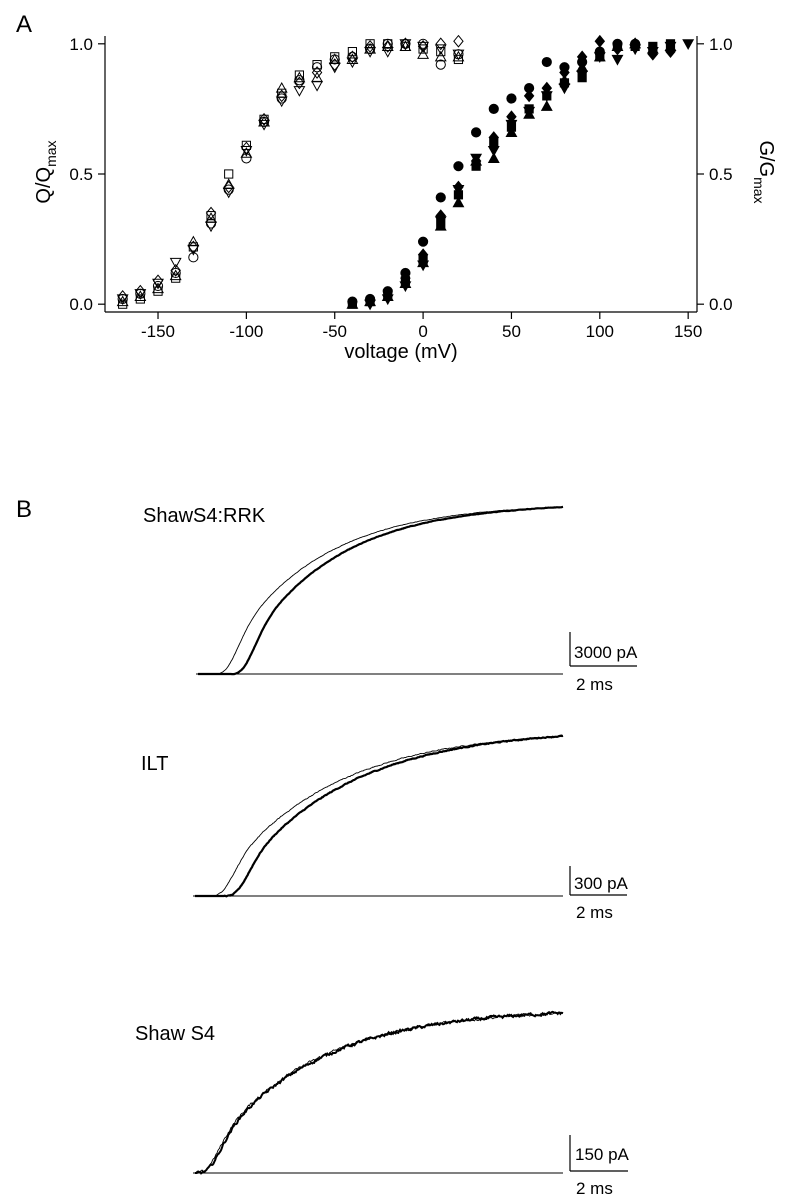 This screenshot has width=795, height=1199. What do you see at coordinates (594, 684) in the screenshot?
I see `scale-time-rrk: 2 ms` at bounding box center [594, 684].